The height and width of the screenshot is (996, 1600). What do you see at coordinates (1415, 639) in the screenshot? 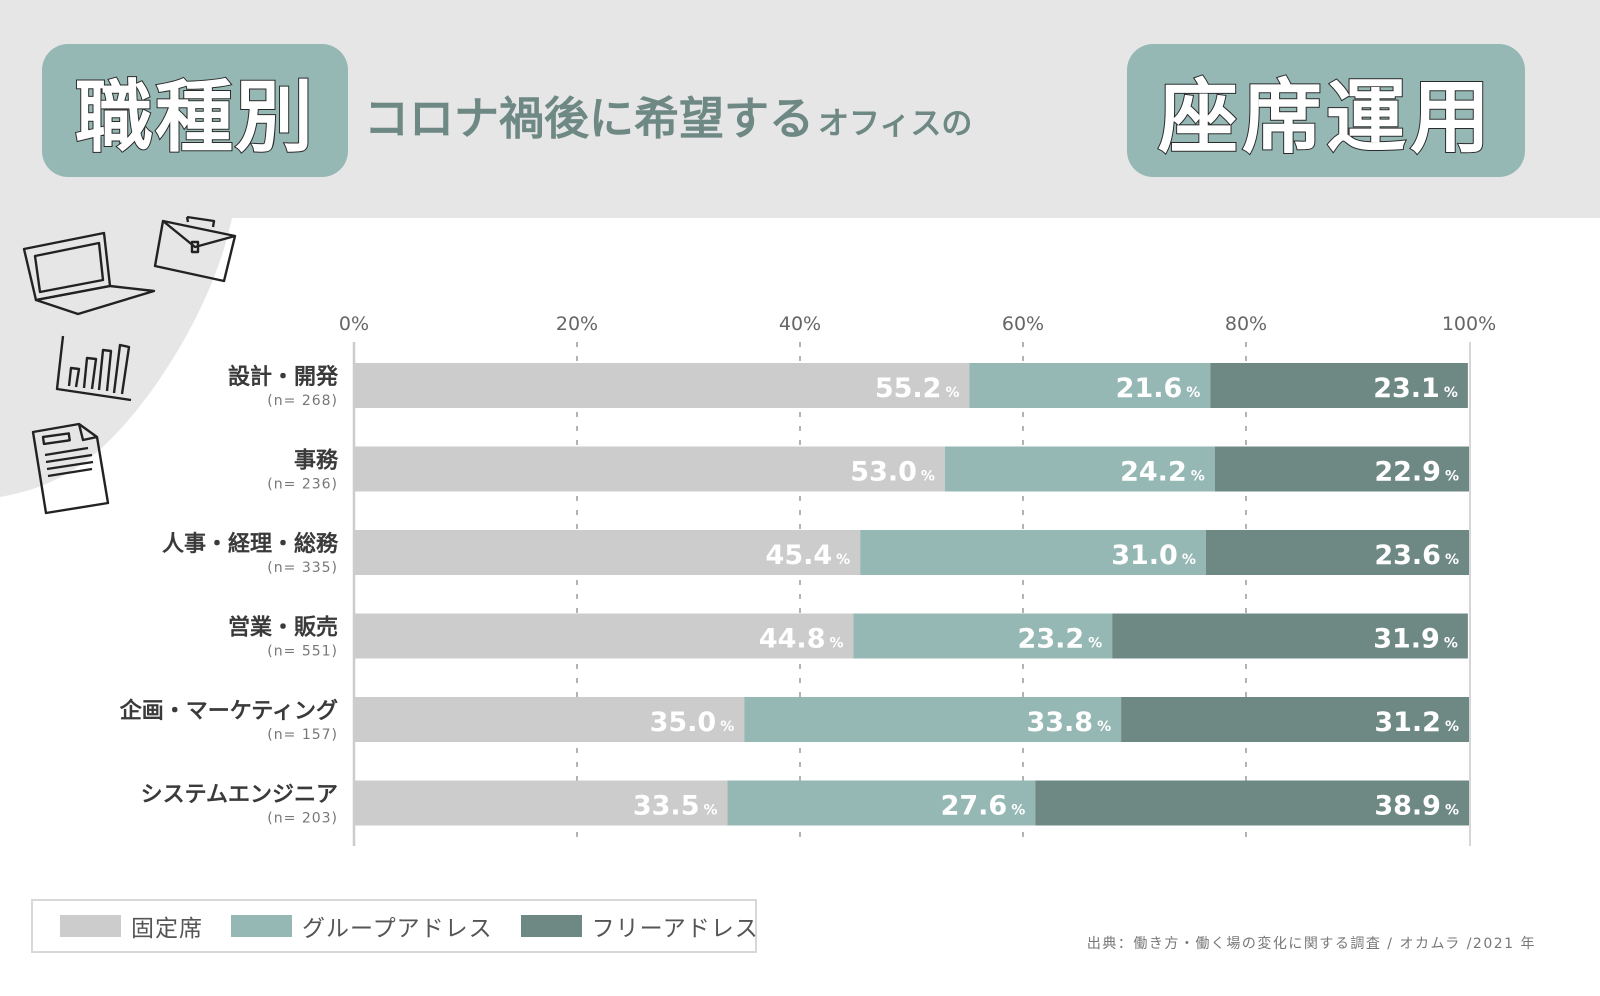
I see `data-label: 31.9%` at bounding box center [1415, 639].